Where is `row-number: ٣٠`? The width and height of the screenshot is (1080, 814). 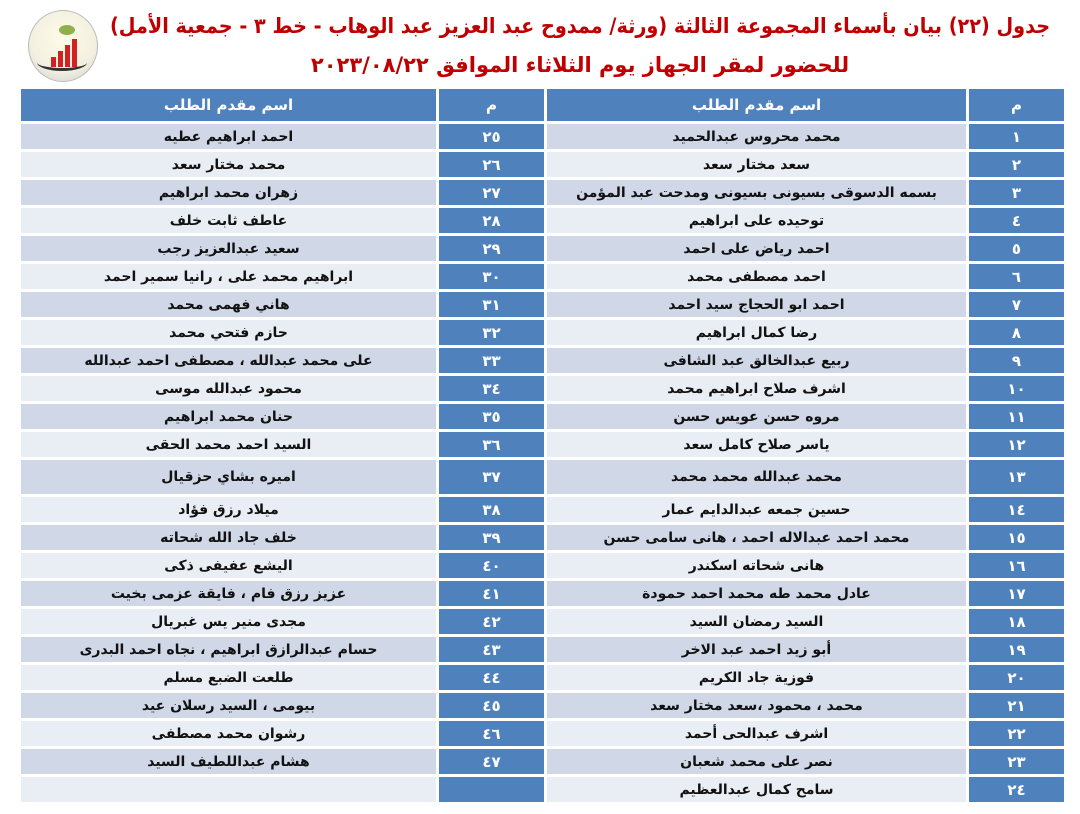
row-number: ٣٠ is located at coordinates (490, 276).